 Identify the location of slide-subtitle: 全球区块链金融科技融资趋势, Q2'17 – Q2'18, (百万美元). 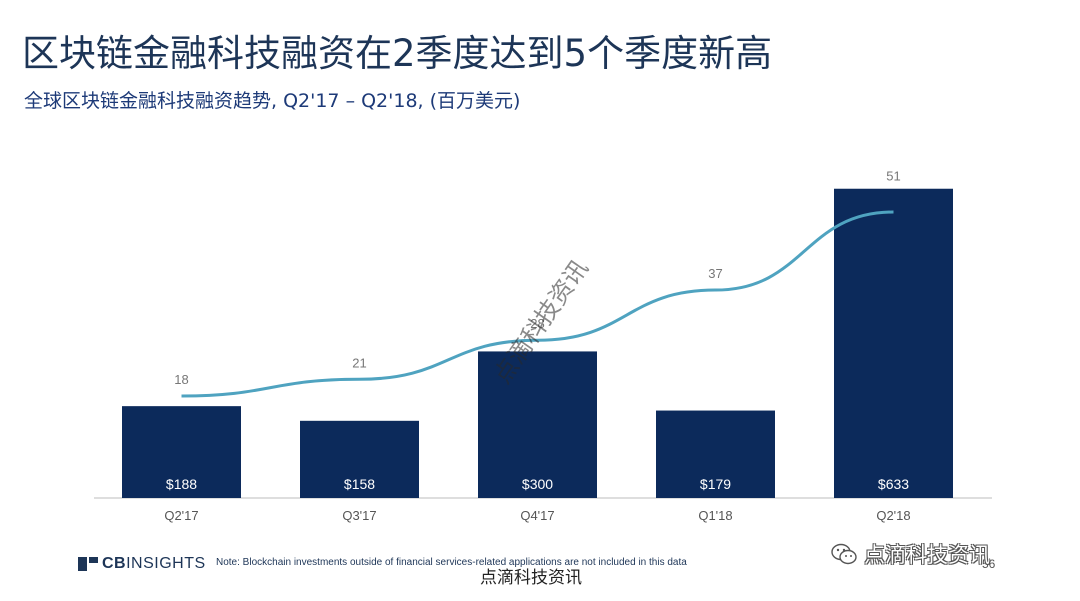
(272, 101).